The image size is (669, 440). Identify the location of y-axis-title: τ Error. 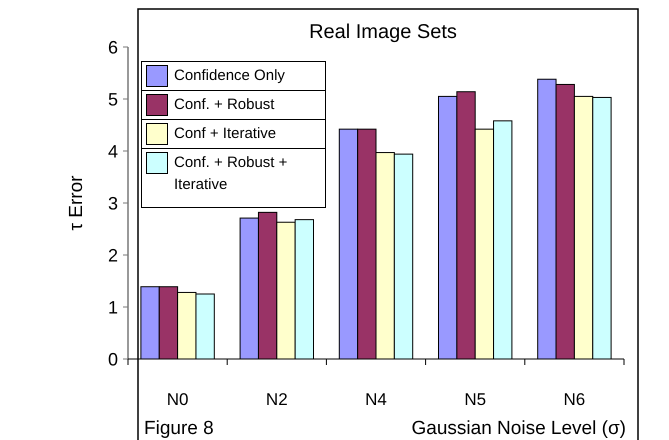
(76, 202).